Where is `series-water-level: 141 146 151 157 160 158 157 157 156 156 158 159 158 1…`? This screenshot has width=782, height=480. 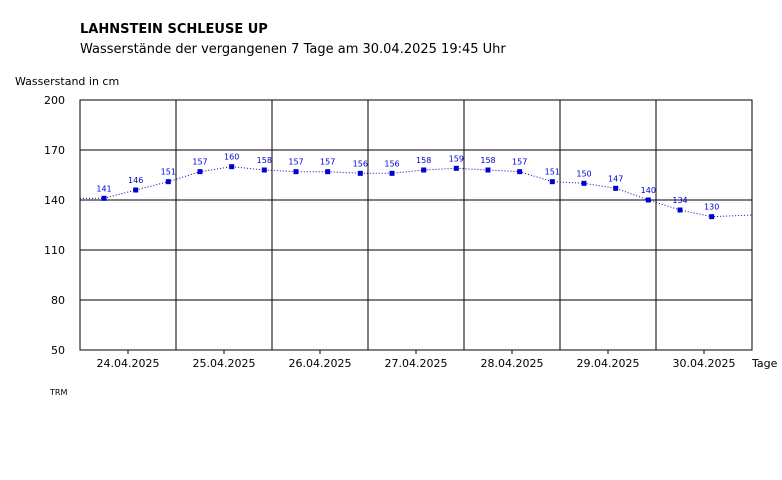 series-water-level: 141 146 151 157 160 158 157 157 156 156 158 159 158 1… is located at coordinates (416, 186).